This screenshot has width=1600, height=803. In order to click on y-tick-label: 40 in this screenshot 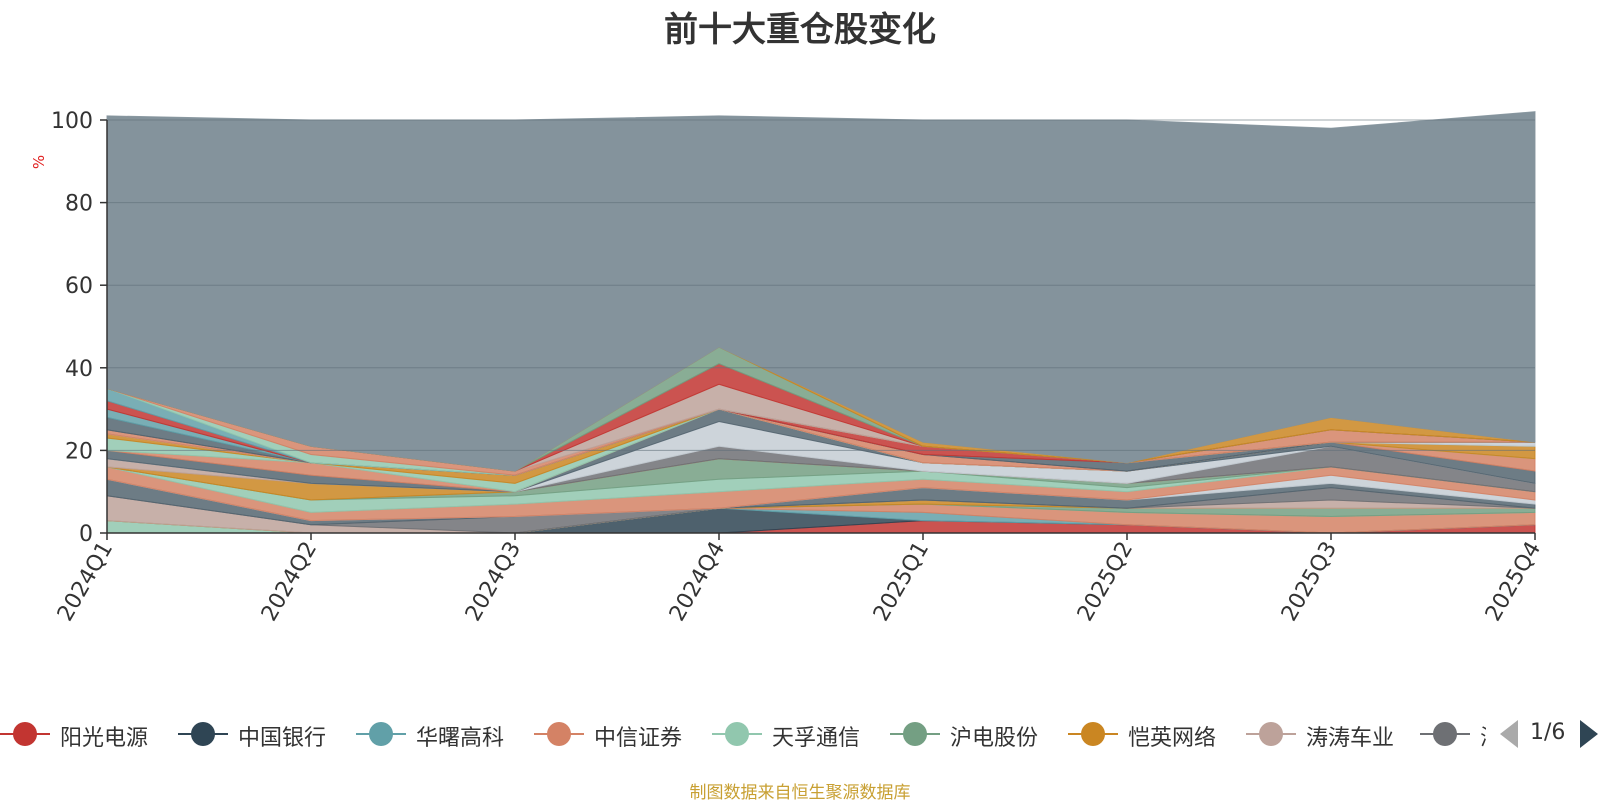, I will do `click(79, 369)`.